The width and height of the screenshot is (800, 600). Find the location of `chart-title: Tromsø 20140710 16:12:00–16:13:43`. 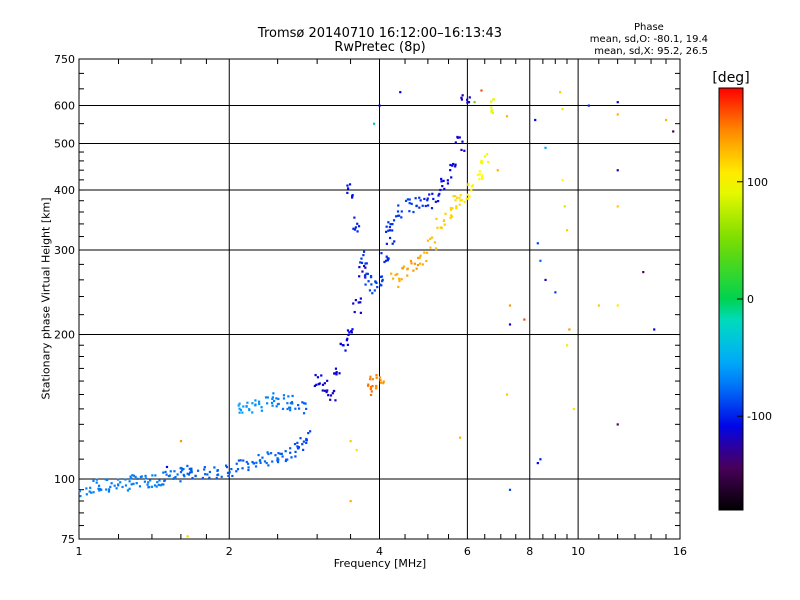

chart-title: Tromsø 20140710 16:12:00–16:13:43 is located at coordinates (380, 33).